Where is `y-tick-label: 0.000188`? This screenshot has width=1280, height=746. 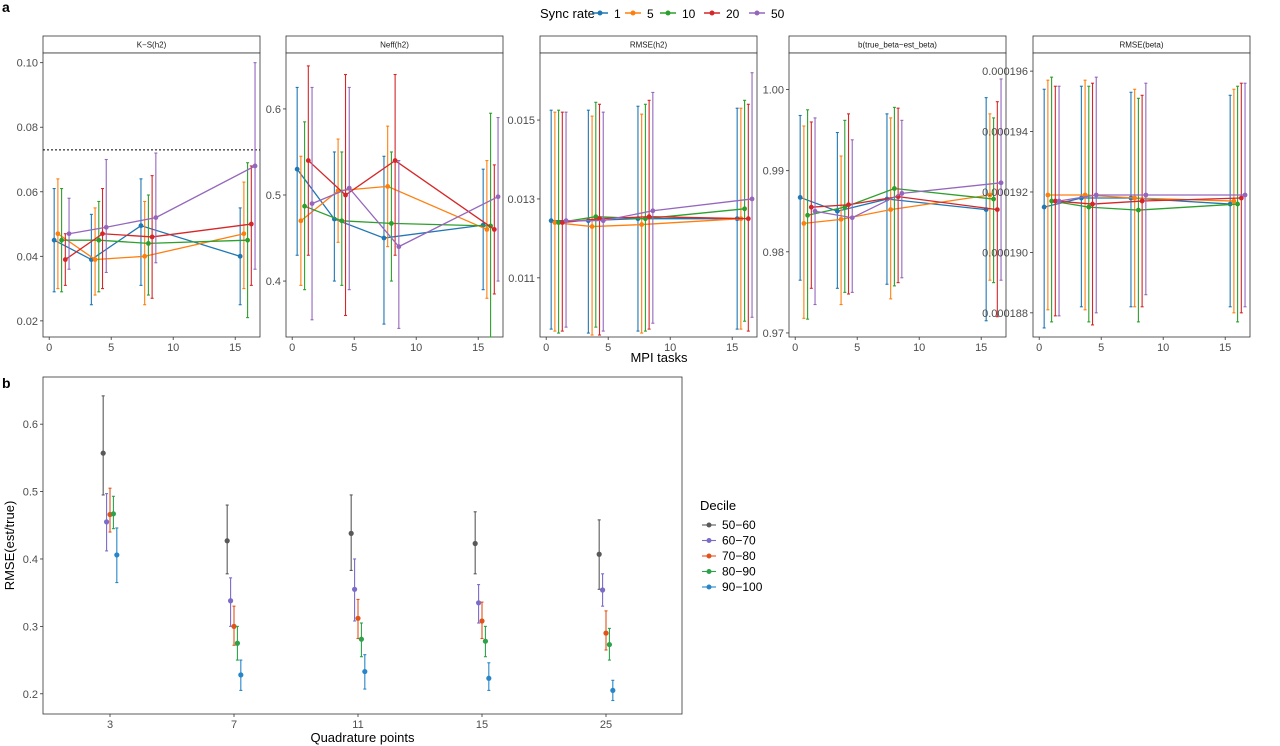 y-tick-label: 0.000188 is located at coordinates (1005, 314).